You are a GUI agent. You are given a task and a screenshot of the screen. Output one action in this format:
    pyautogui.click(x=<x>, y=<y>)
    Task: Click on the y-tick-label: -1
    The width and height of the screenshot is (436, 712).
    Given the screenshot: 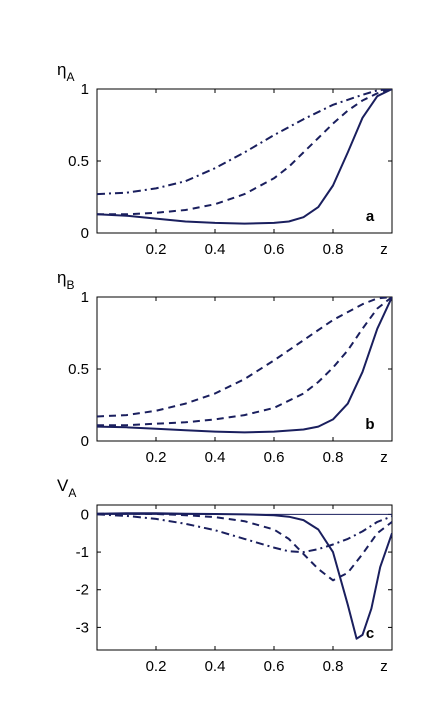 What is the action you would take?
    pyautogui.click(x=82, y=552)
    